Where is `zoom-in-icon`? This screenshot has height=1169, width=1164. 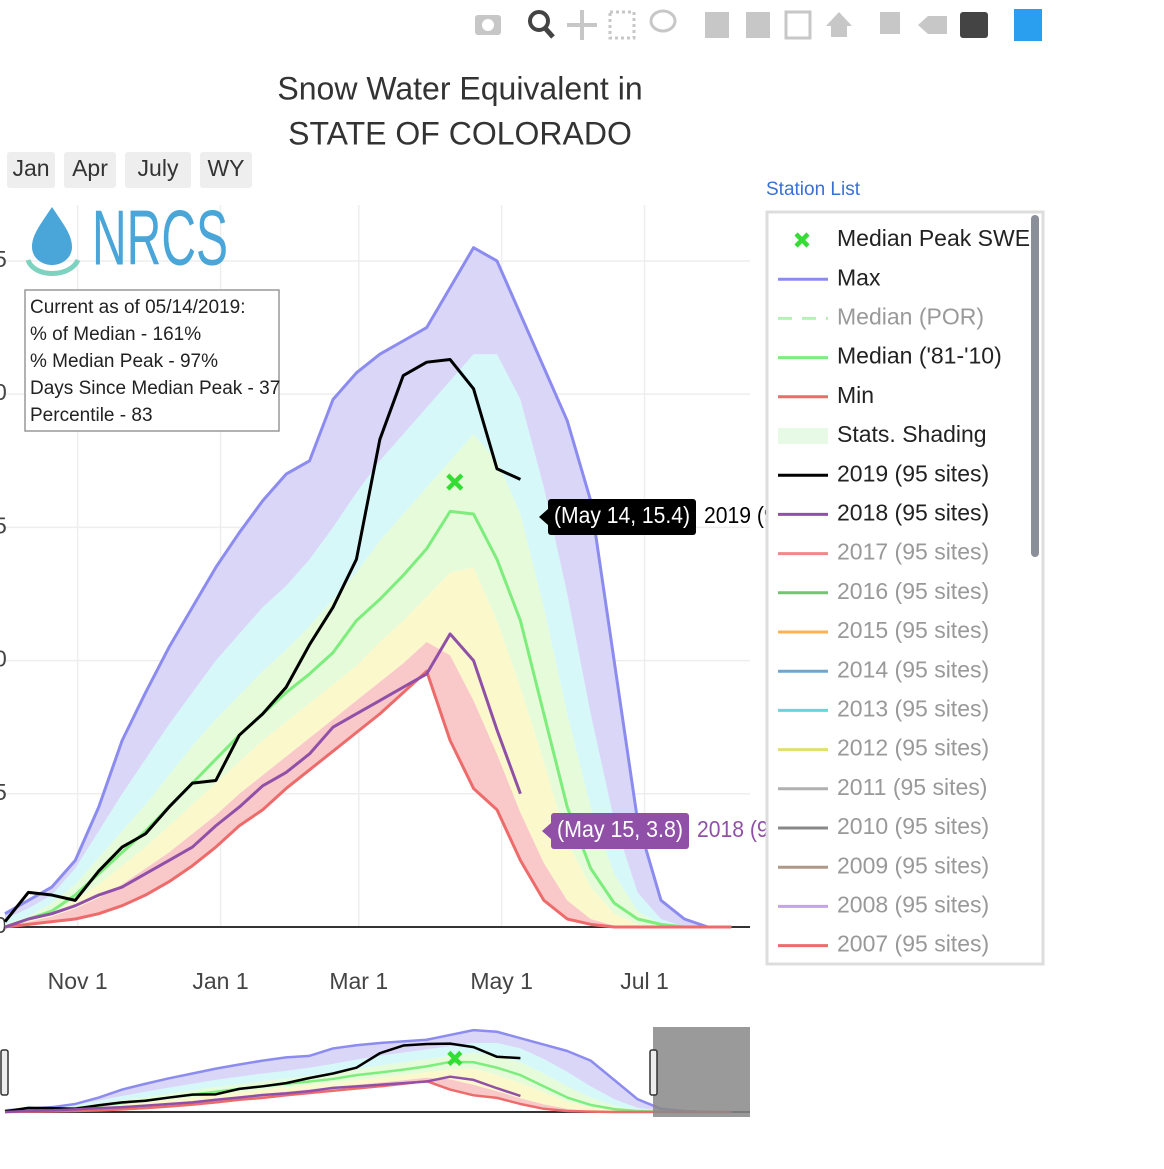
zoom-in-icon is located at coordinates (717, 25).